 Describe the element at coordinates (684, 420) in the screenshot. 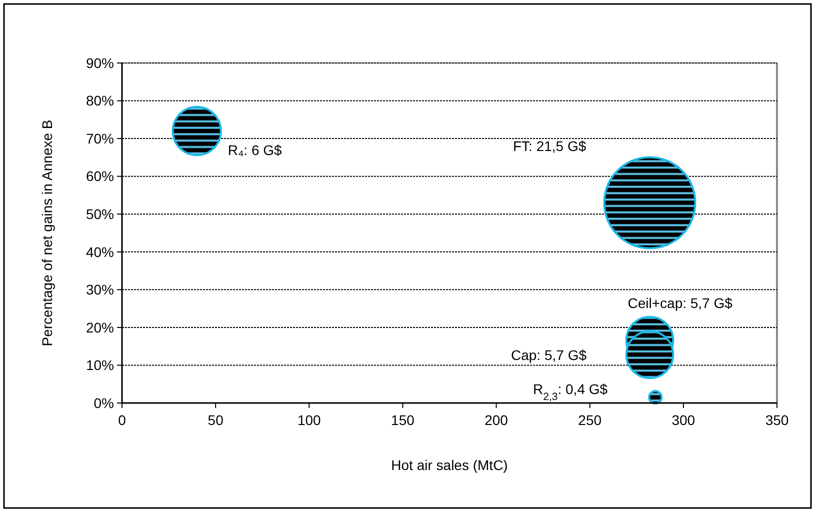

I see `x-tick-label: 300` at that location.